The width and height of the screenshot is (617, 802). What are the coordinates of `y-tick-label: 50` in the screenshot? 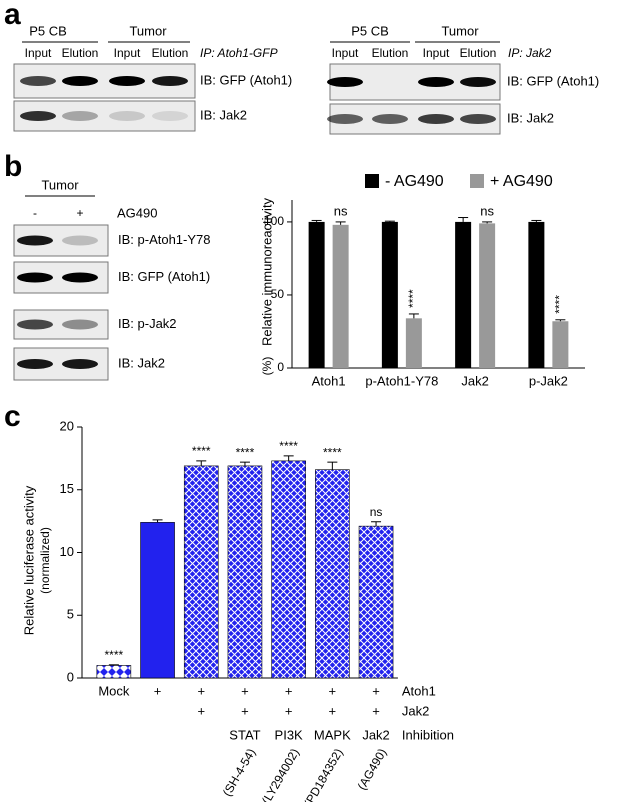 It's located at (278, 294).